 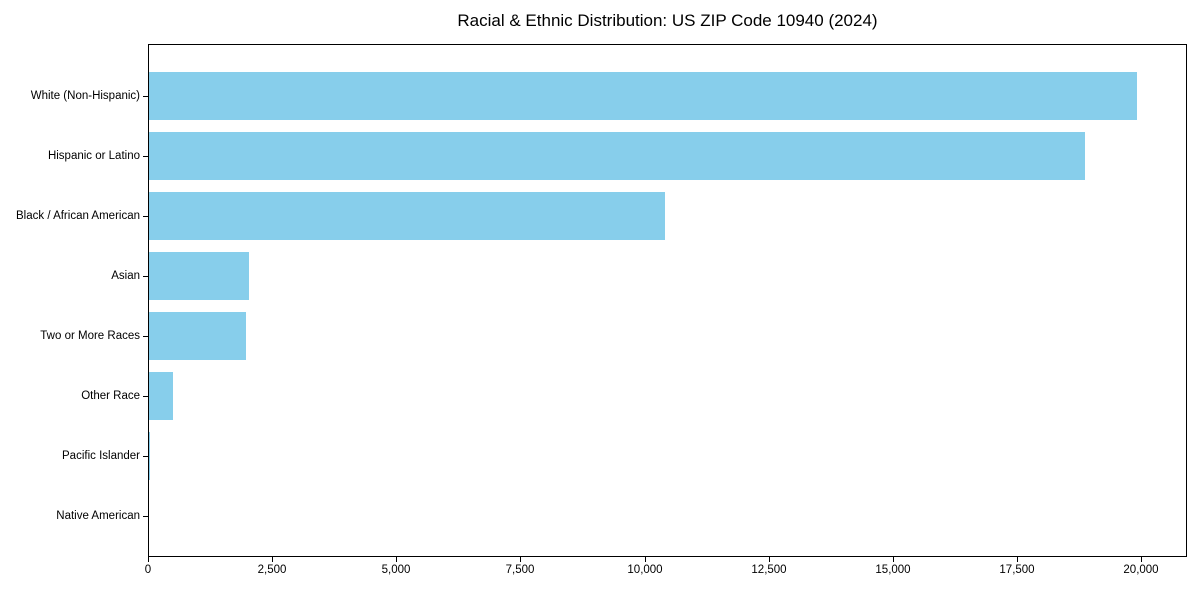 What do you see at coordinates (161, 396) in the screenshot?
I see `bar-other-race` at bounding box center [161, 396].